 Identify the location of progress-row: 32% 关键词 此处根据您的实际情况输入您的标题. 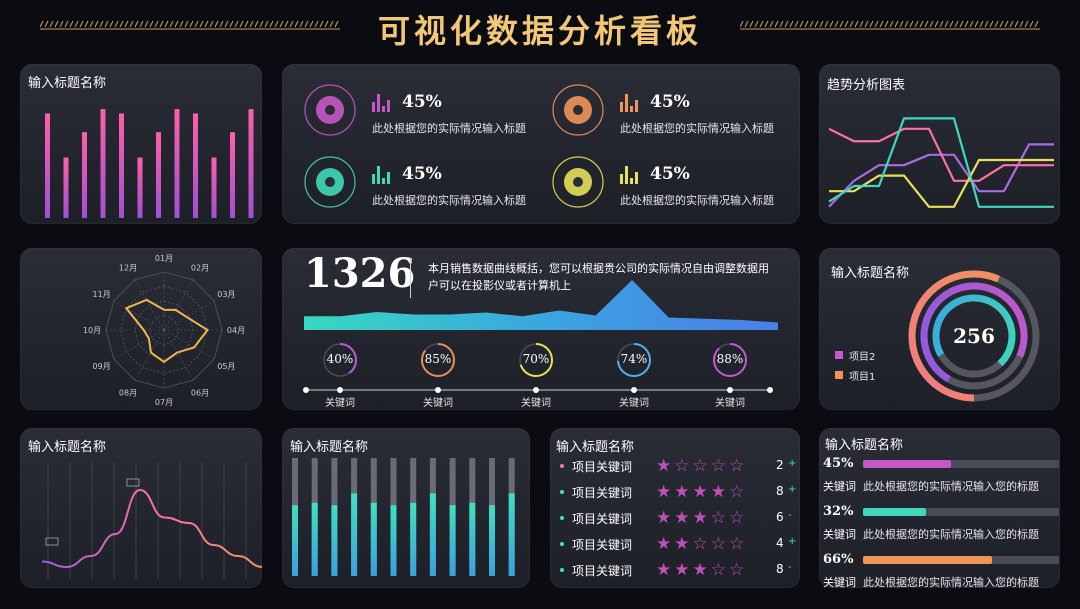
(939, 528).